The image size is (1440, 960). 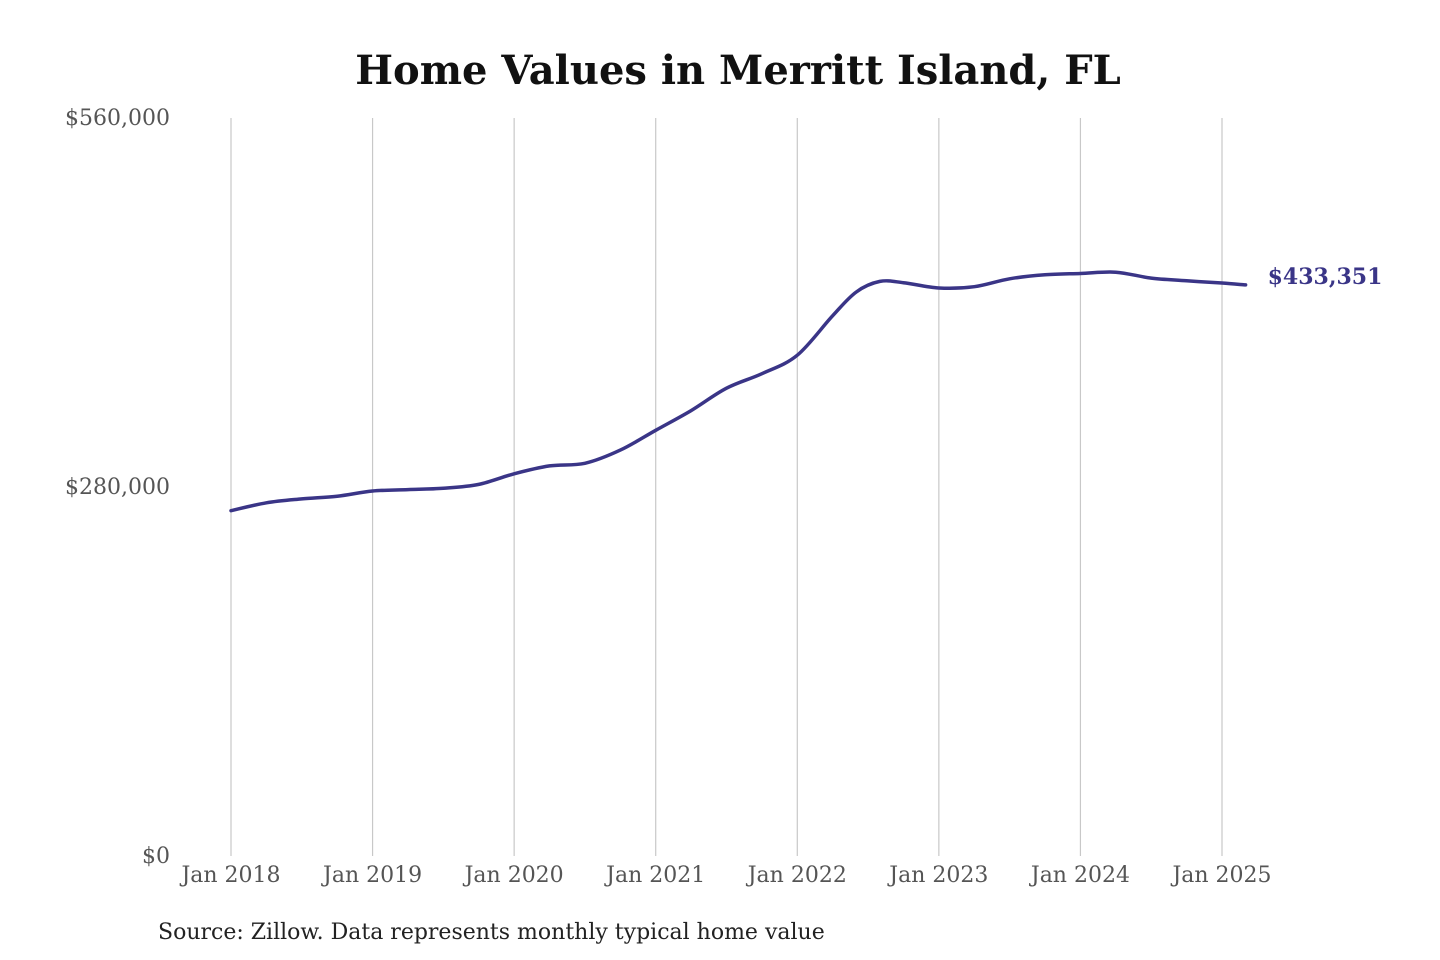 I want to click on x-tick-label: Jan 2025, so click(x=1220, y=875).